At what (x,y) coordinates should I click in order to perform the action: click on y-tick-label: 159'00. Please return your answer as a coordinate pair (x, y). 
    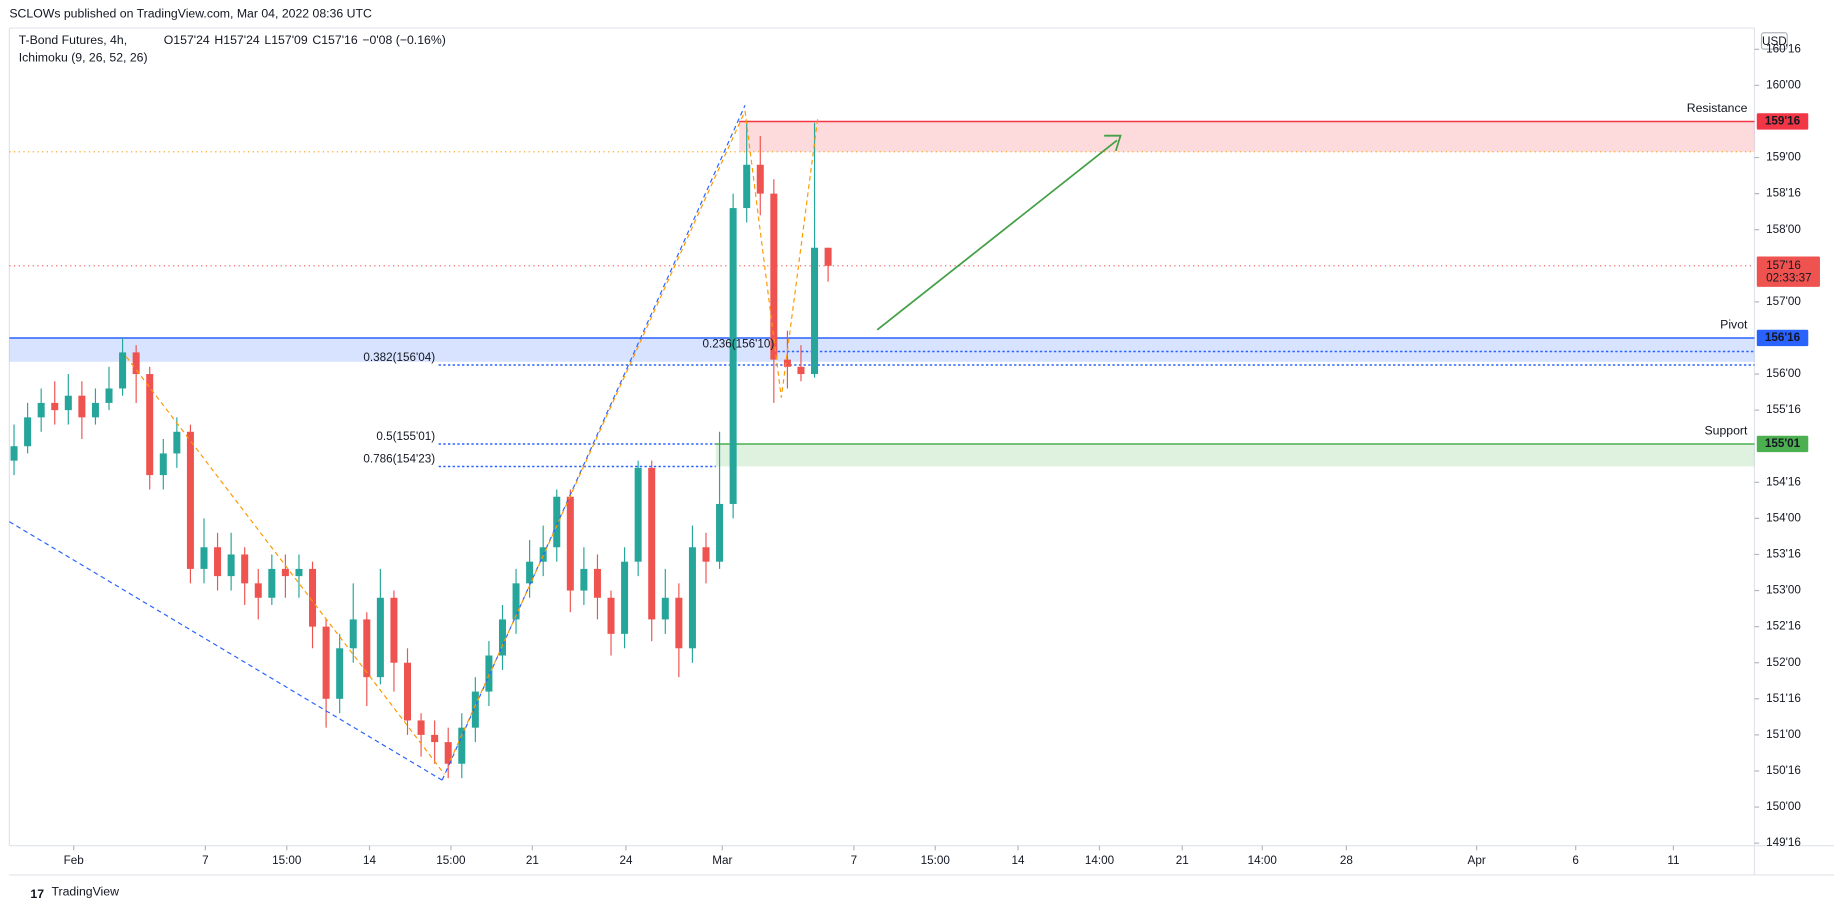
    Looking at the image, I should click on (1783, 157).